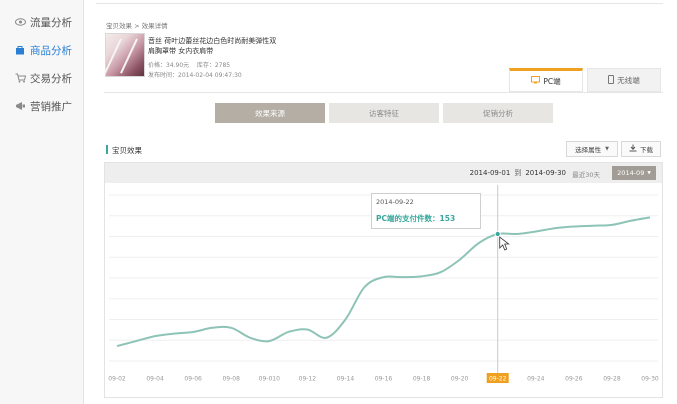  What do you see at coordinates (416, 218) in the screenshot?
I see `tooltip-value: PC端的支付件数：153` at bounding box center [416, 218].